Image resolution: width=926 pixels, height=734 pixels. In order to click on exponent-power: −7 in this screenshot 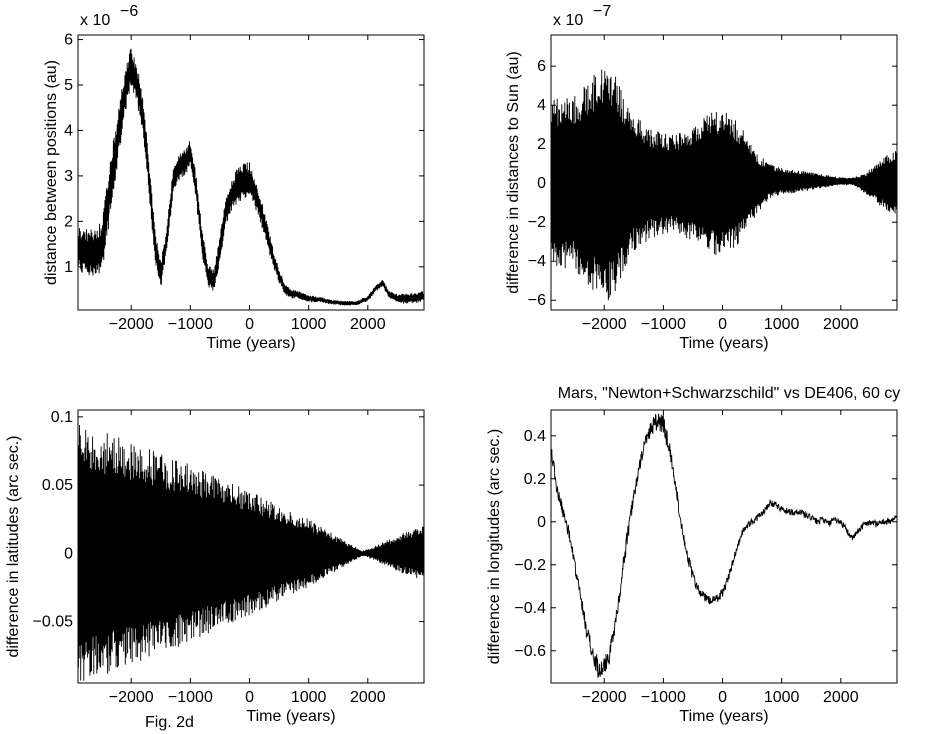, I will do `click(602, 11)`.